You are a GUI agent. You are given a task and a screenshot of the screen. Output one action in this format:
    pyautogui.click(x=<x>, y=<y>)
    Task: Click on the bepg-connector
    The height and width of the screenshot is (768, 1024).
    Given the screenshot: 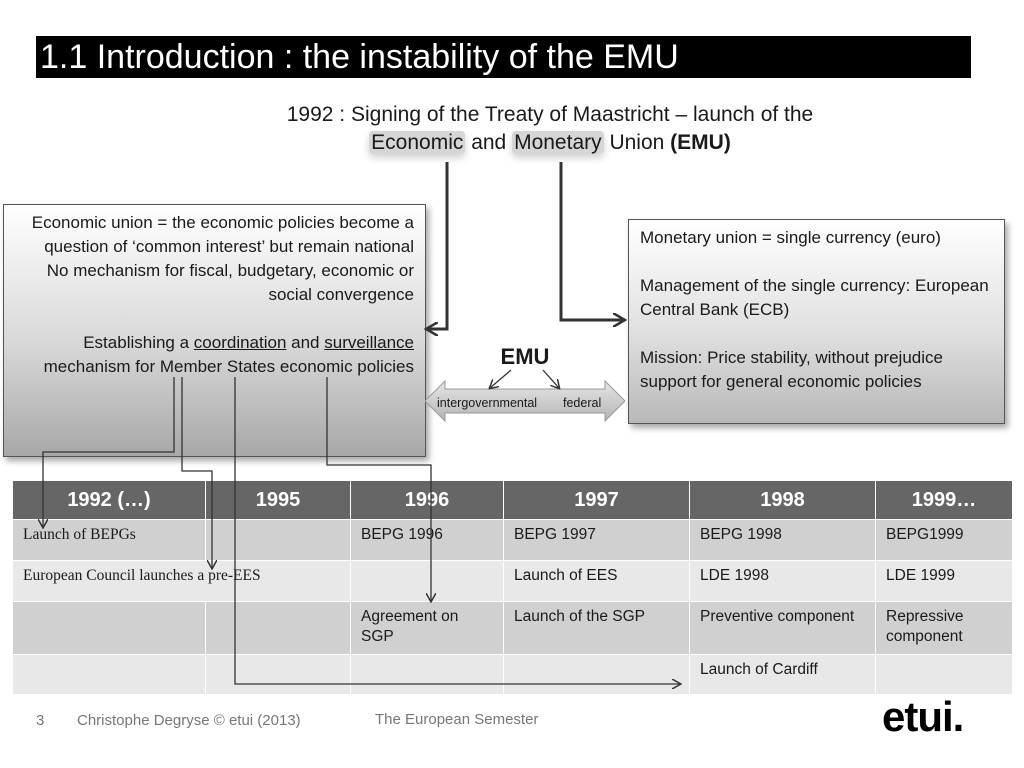 What is the action you would take?
    pyautogui.click(x=109, y=452)
    